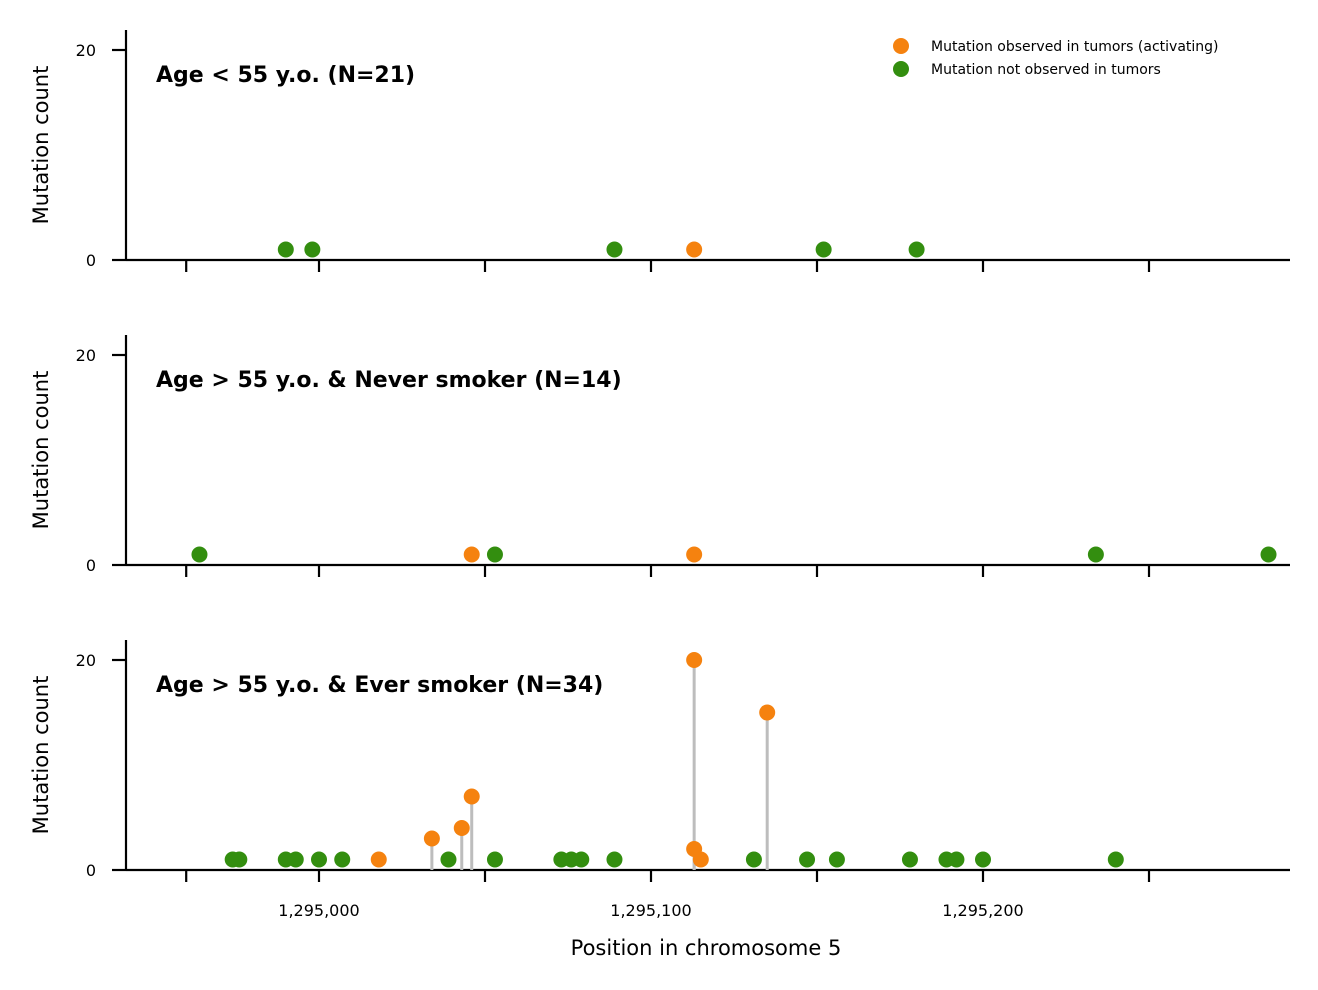  I want to click on x-axis-label: Position in chromosome 5, so click(706, 948).